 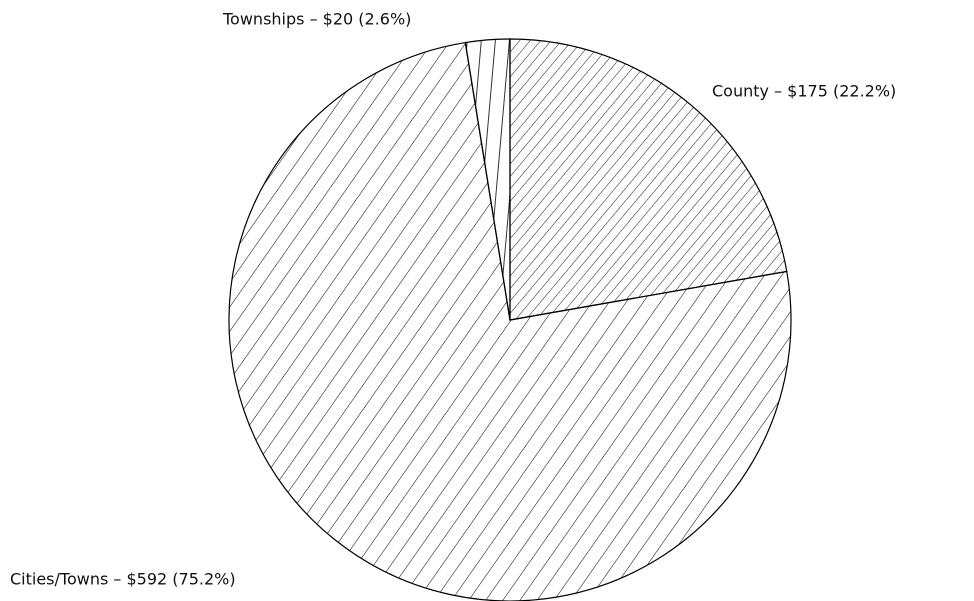 I want to click on slice-label: County – $175 (22.2%), so click(x=804, y=91).